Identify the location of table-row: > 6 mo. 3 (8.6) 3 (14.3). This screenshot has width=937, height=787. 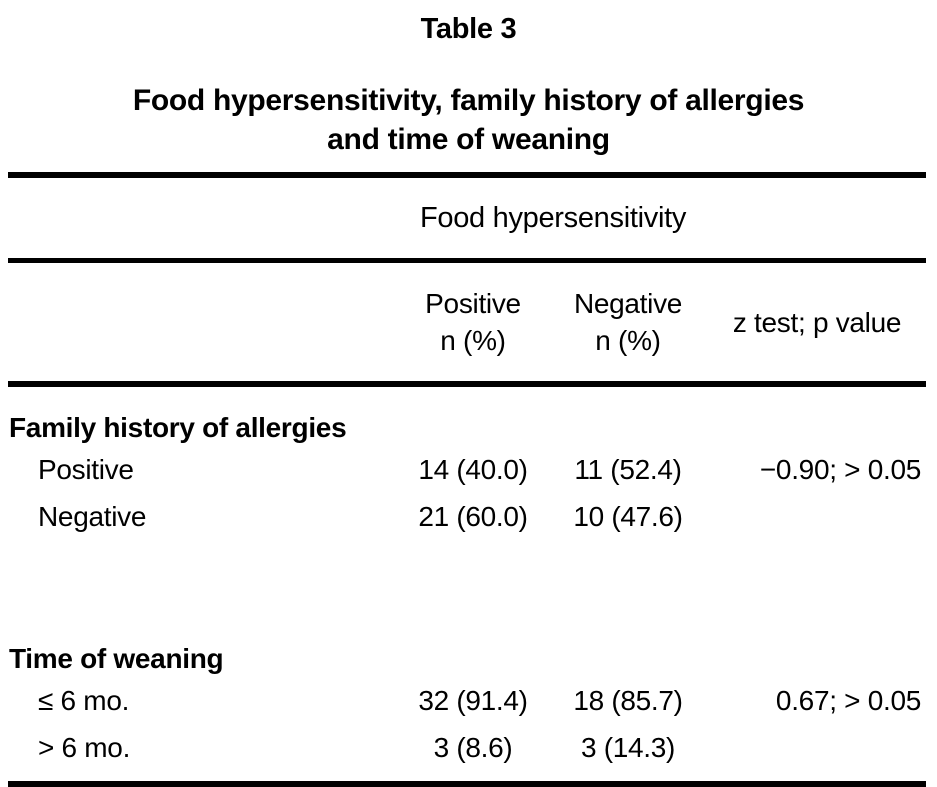
(467, 747).